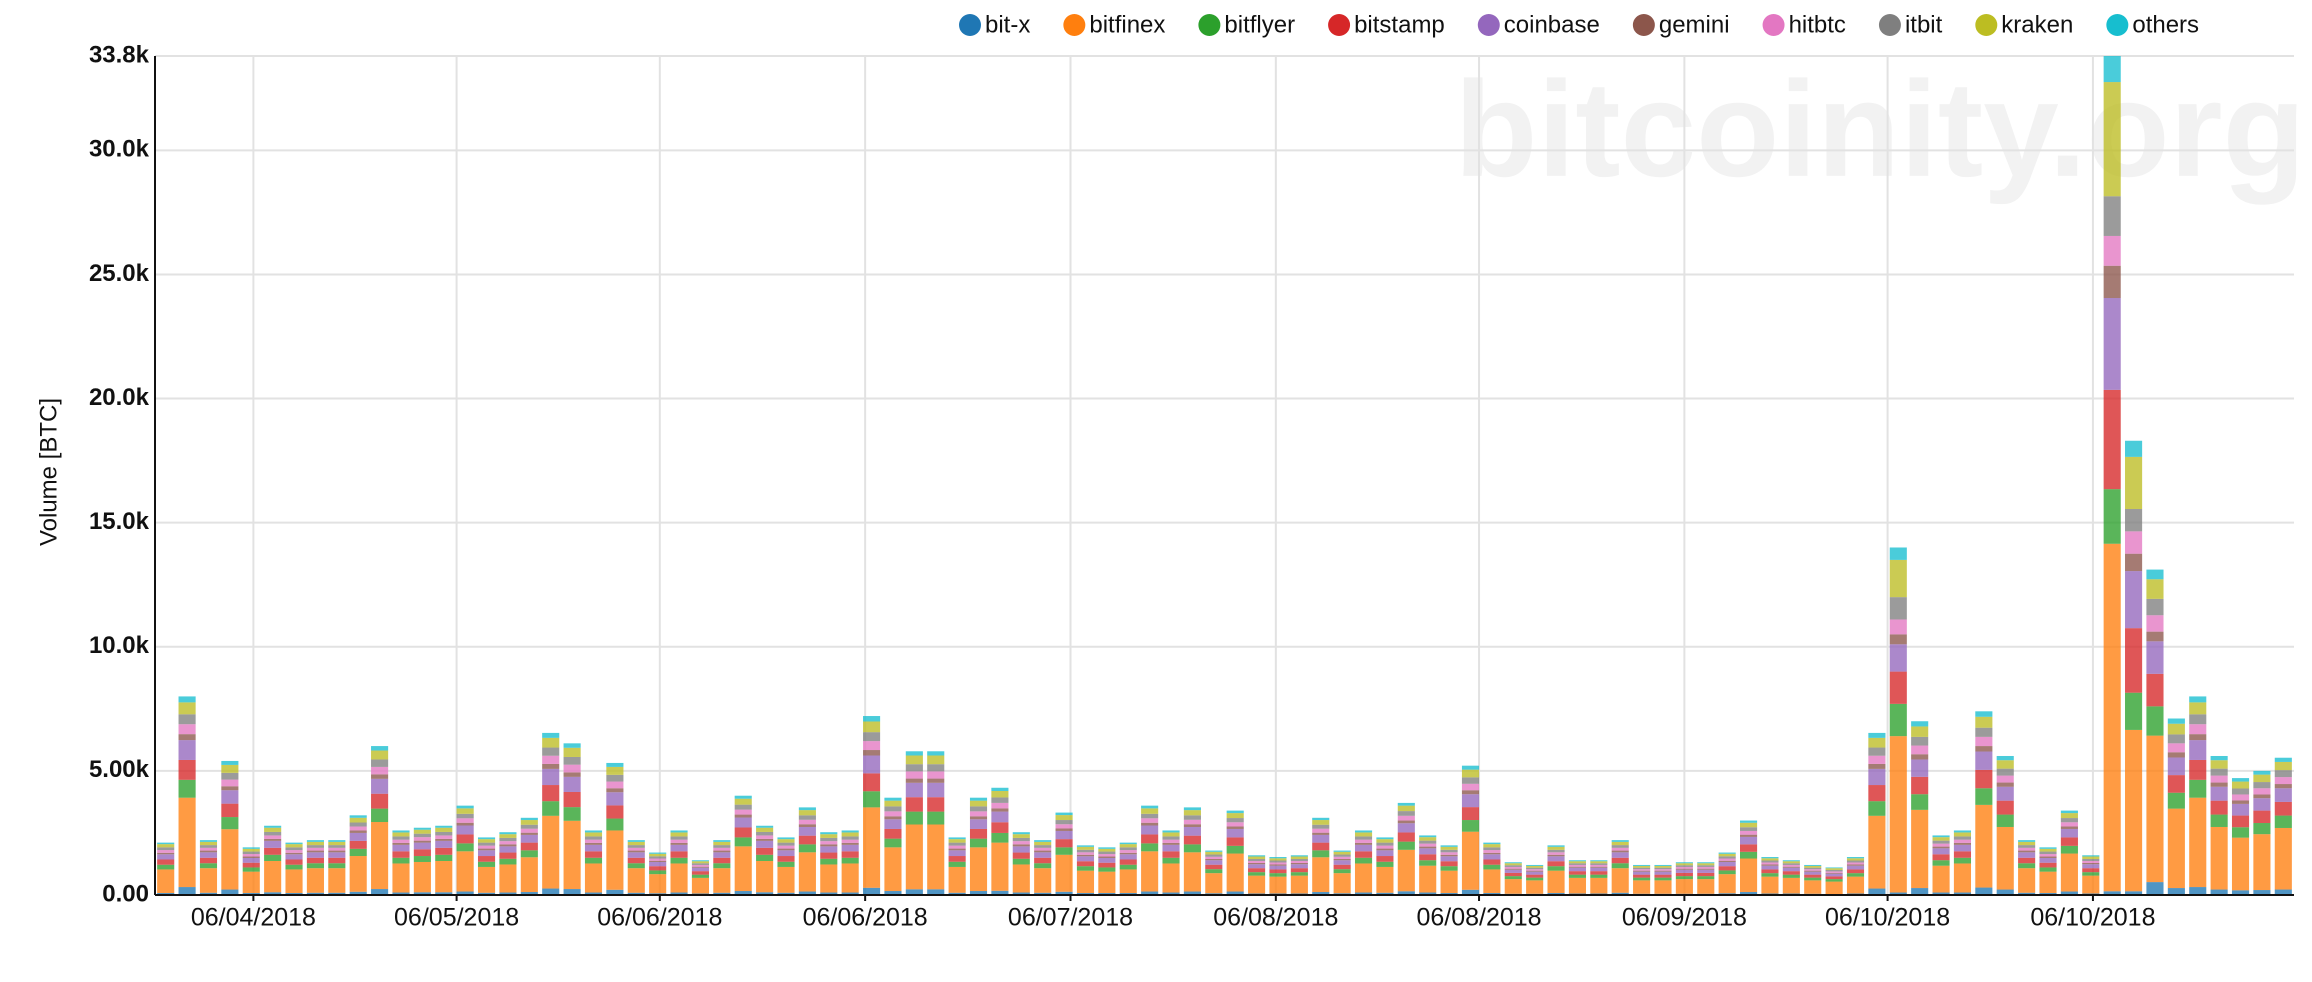 The width and height of the screenshot is (2312, 982). What do you see at coordinates (1552, 24) in the screenshot?
I see `legend-label: coinbase` at bounding box center [1552, 24].